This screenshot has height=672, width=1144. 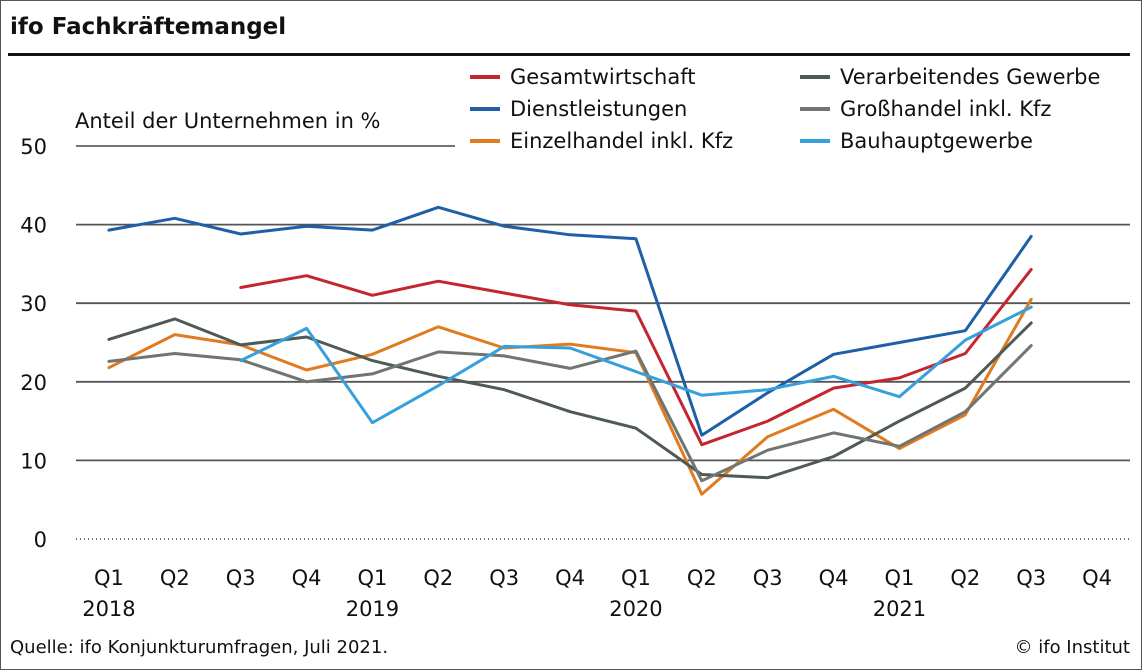 I want to click on y-tick-label: 40, so click(x=33, y=226).